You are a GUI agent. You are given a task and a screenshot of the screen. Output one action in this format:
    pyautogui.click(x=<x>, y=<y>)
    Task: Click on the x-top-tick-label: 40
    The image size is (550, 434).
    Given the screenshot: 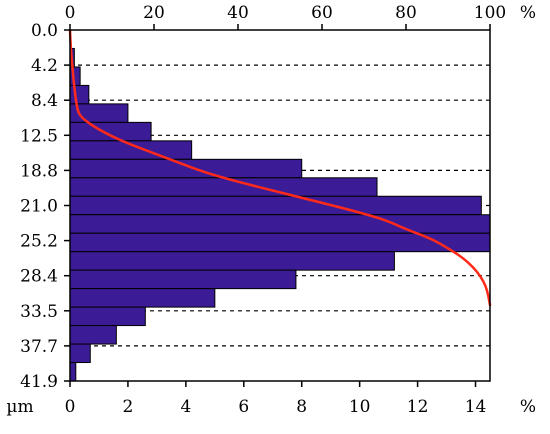 What is the action you would take?
    pyautogui.click(x=238, y=13)
    